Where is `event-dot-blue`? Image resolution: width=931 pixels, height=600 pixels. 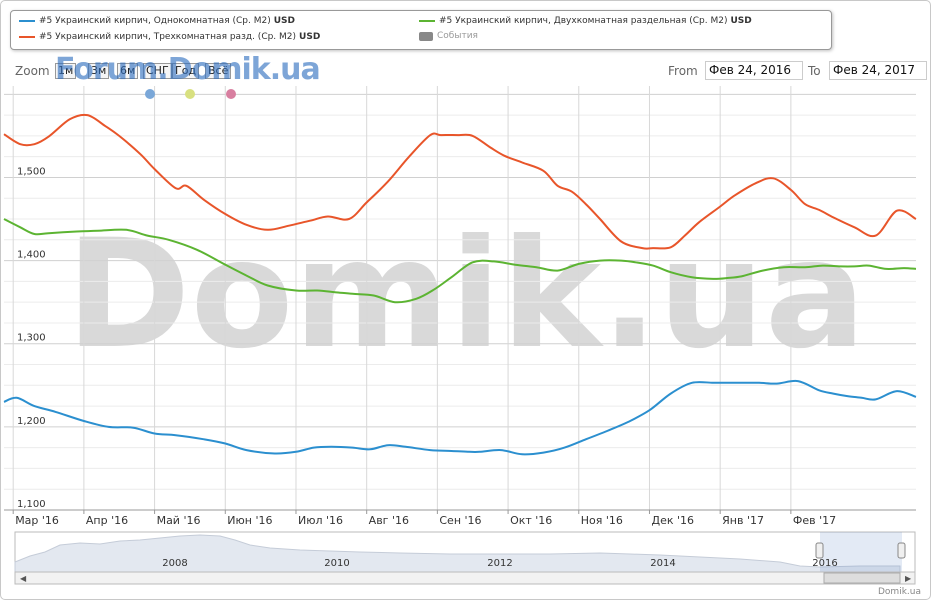 event-dot-blue is located at coordinates (150, 94).